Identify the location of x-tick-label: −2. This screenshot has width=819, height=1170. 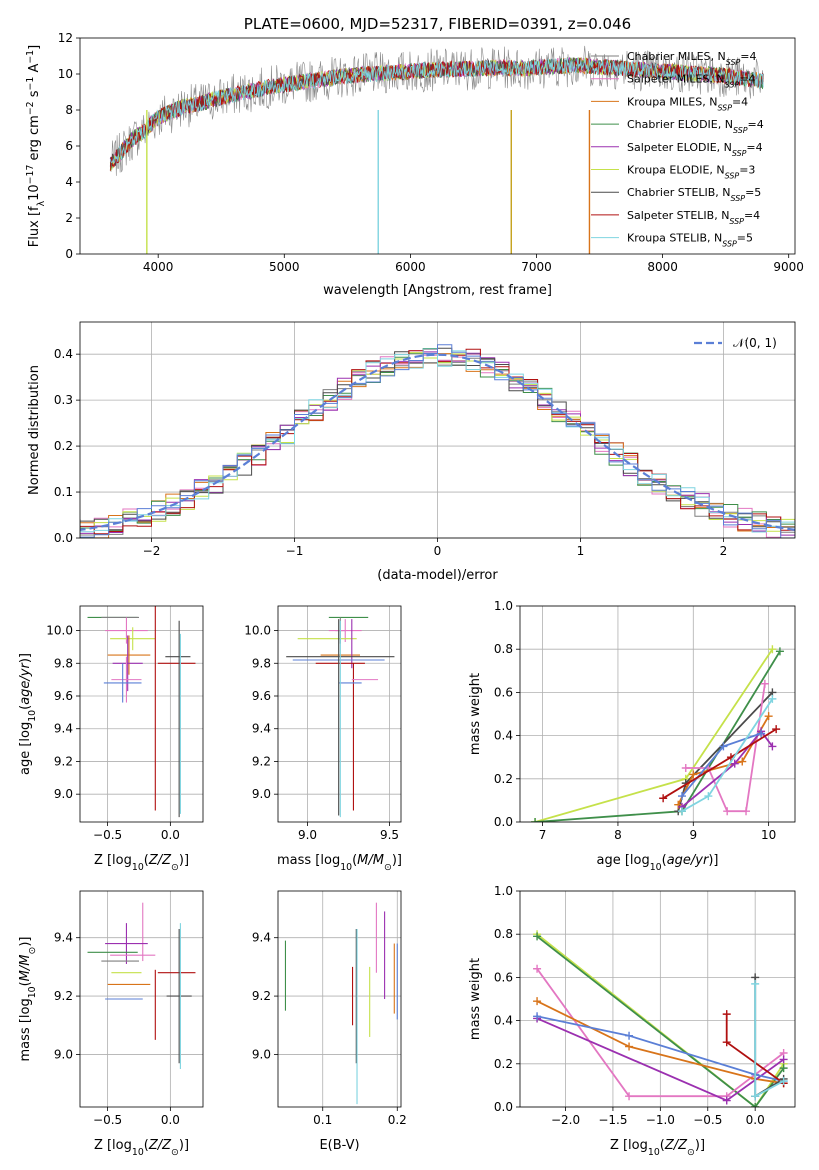
(152, 551).